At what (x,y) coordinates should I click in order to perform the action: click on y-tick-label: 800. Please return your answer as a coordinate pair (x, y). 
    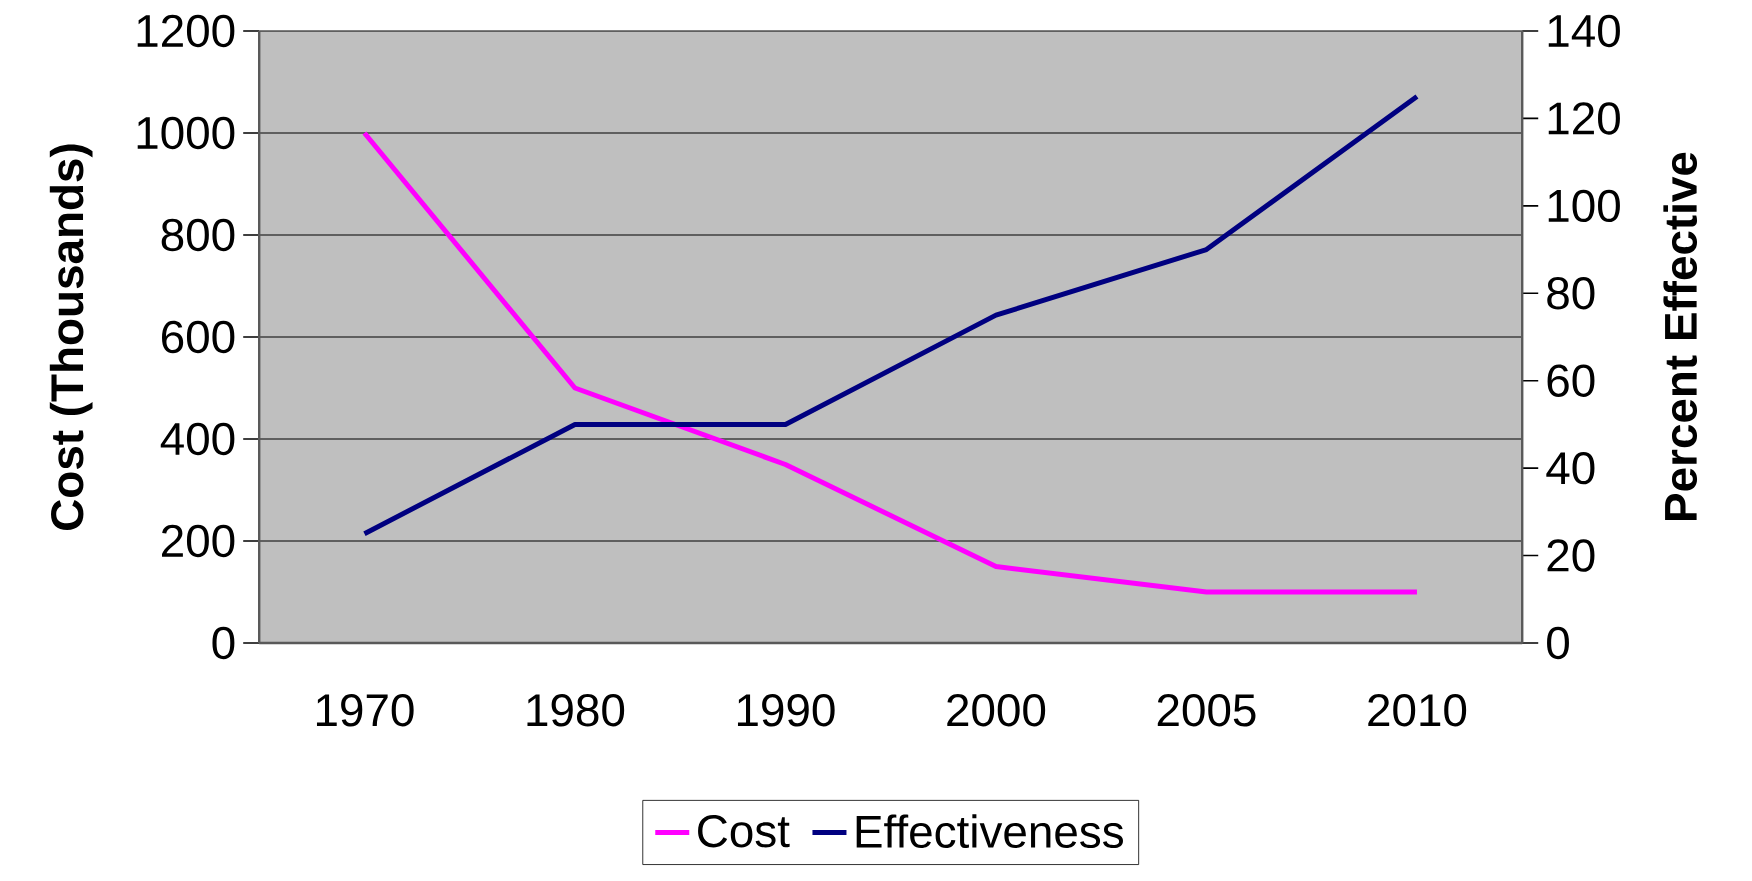
    Looking at the image, I should click on (198, 235).